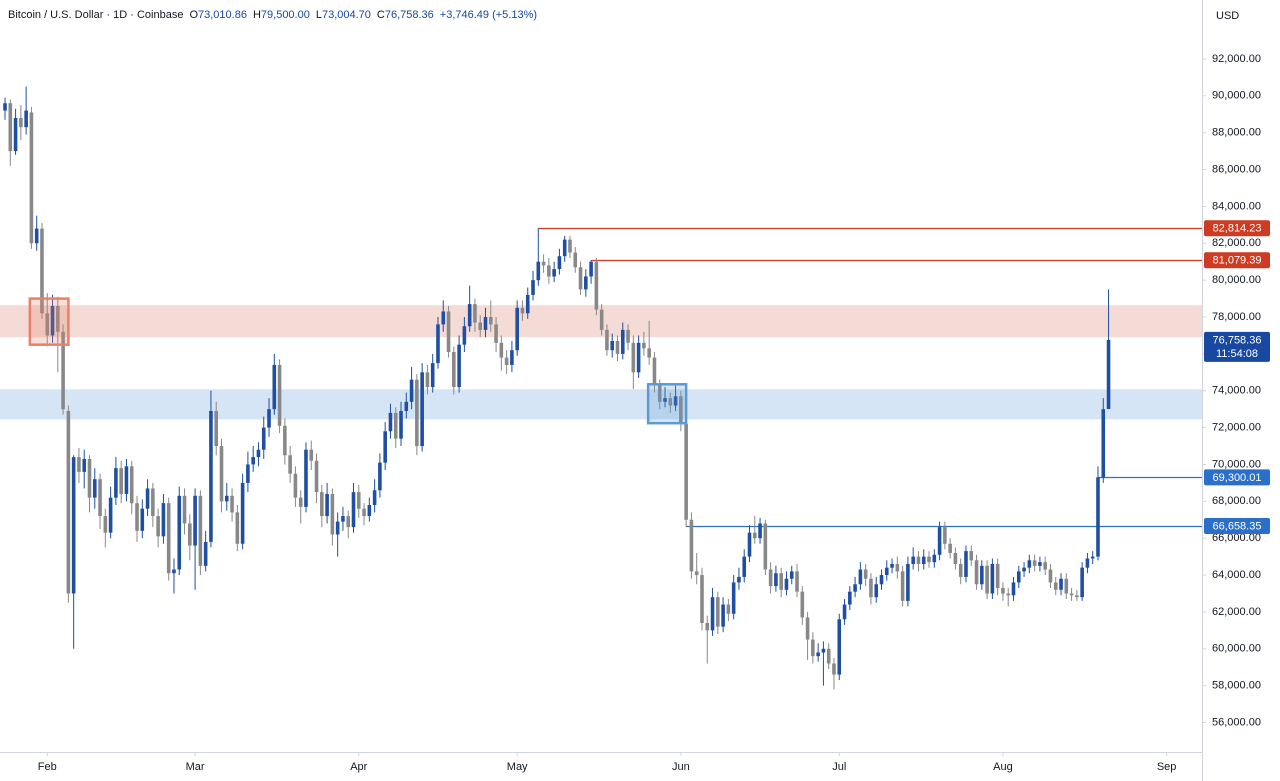  I want to click on currency: USD, so click(1227, 16).